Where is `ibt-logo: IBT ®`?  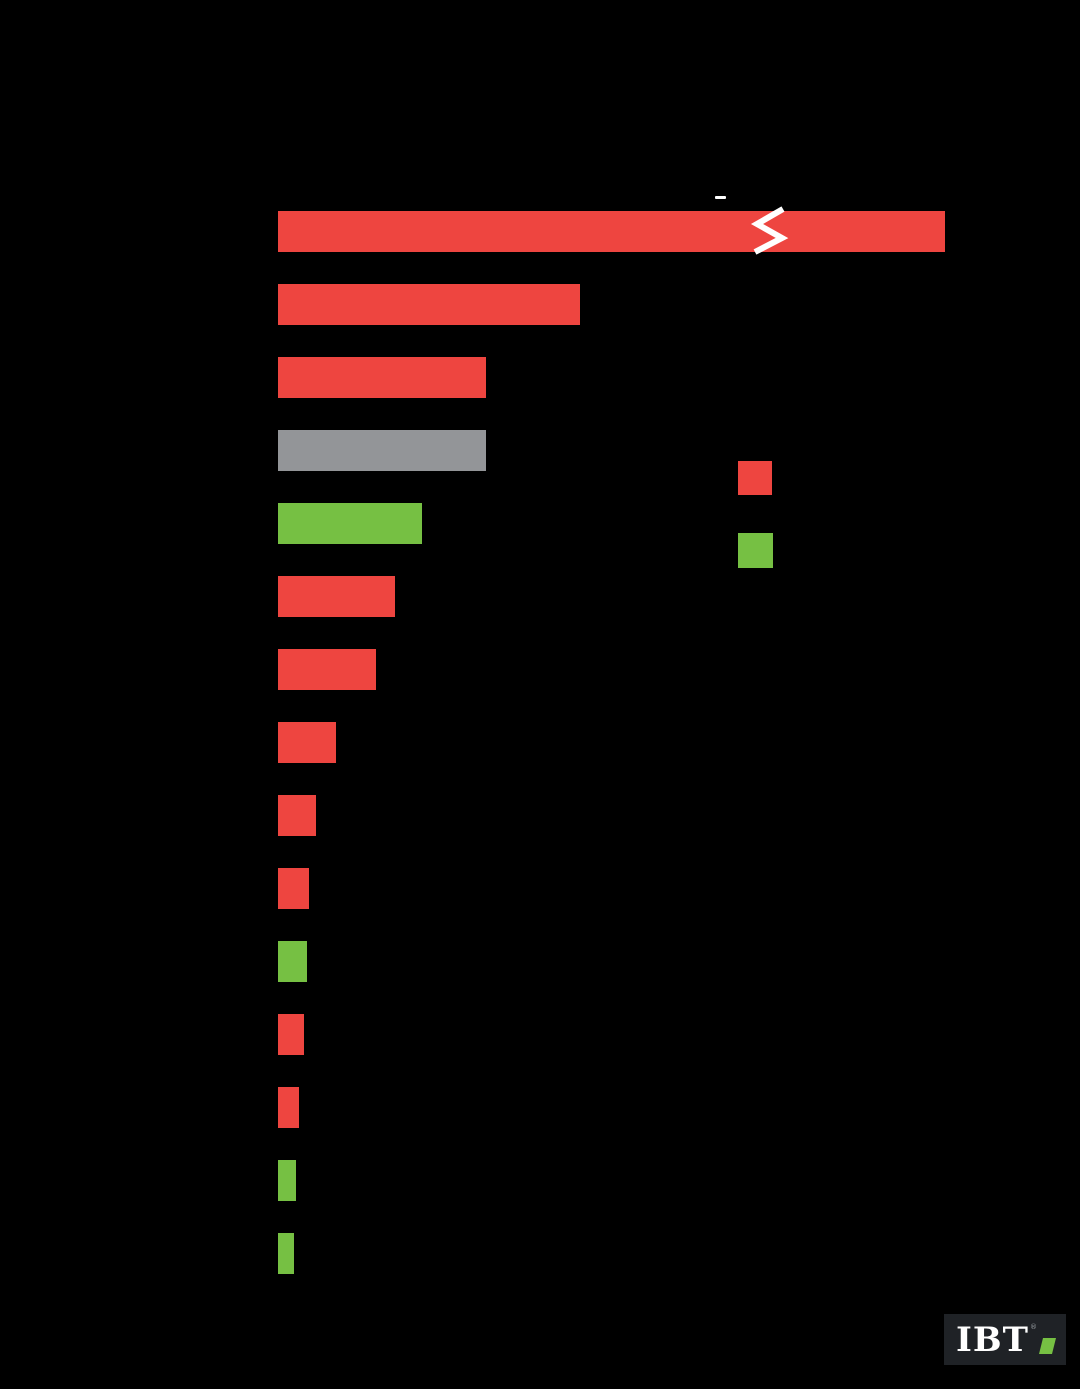 ibt-logo: IBT ® is located at coordinates (1005, 1339).